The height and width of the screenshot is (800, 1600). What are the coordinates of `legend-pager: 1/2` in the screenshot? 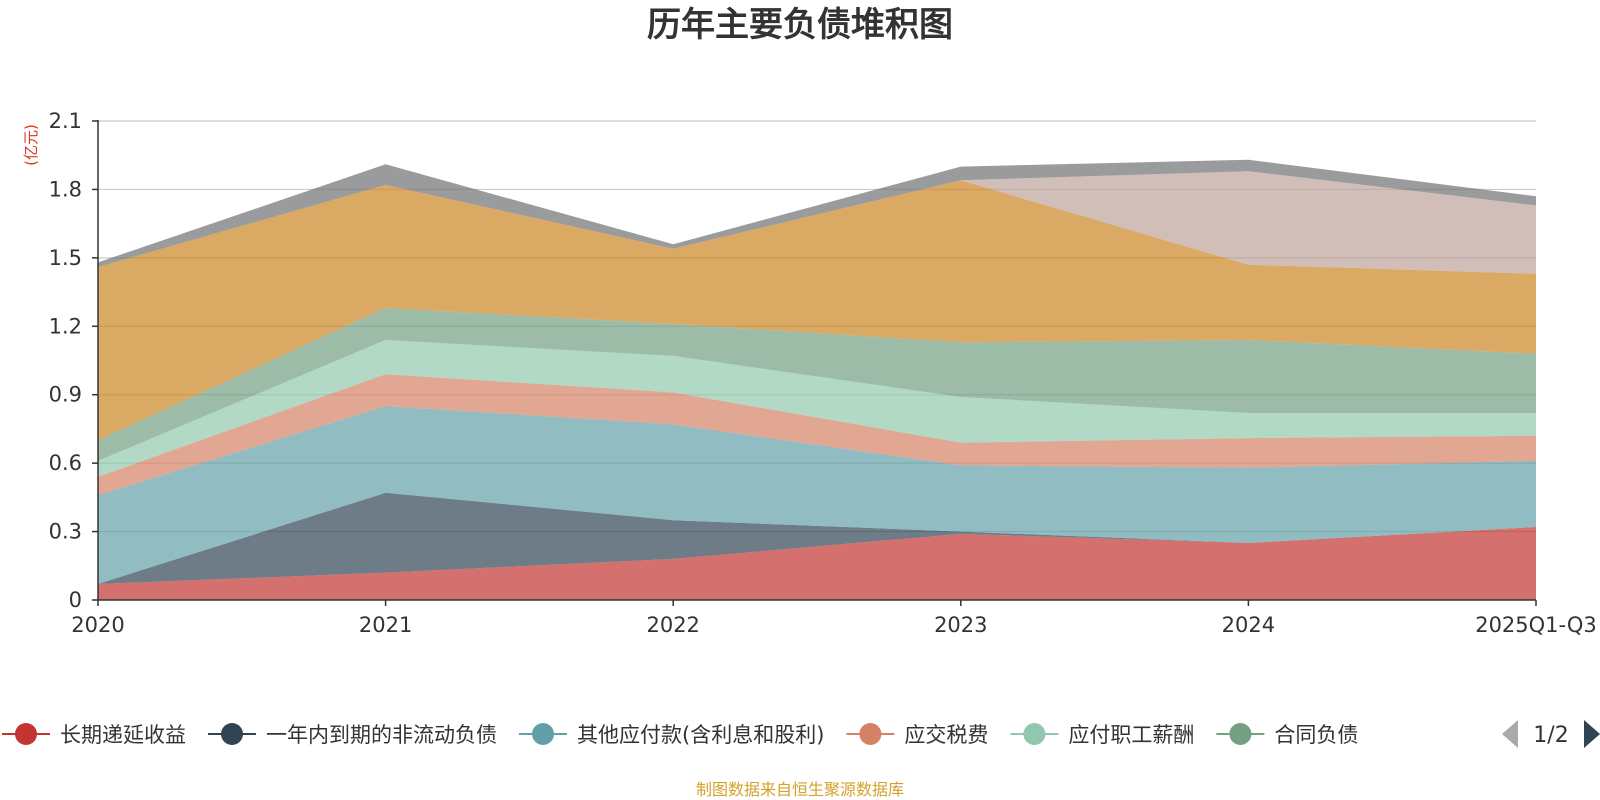 It's located at (1551, 734).